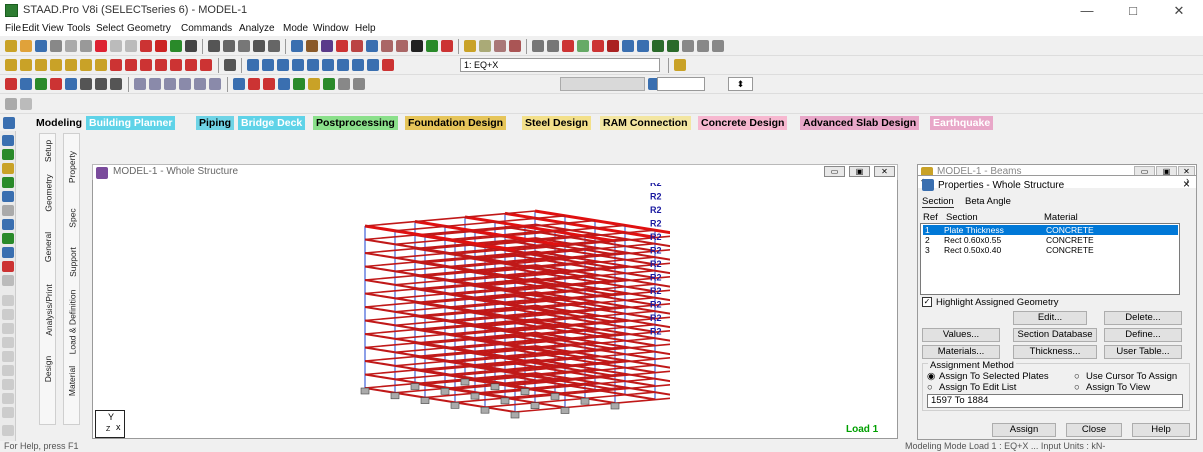 The width and height of the screenshot is (1203, 452). What do you see at coordinates (229, 46) in the screenshot?
I see `report-icon` at bounding box center [229, 46].